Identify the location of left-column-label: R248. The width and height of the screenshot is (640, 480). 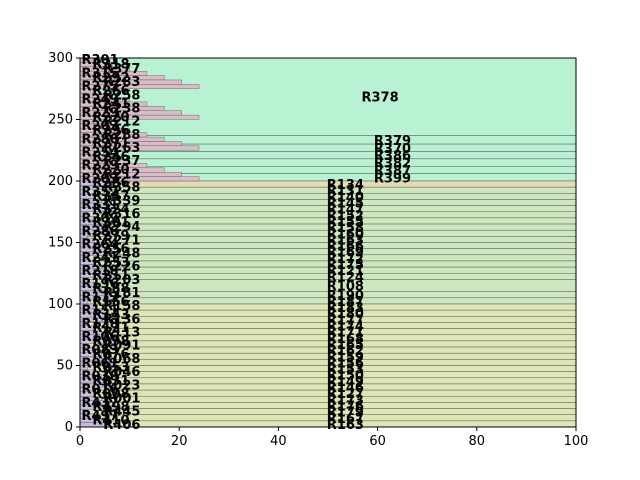
(121, 253).